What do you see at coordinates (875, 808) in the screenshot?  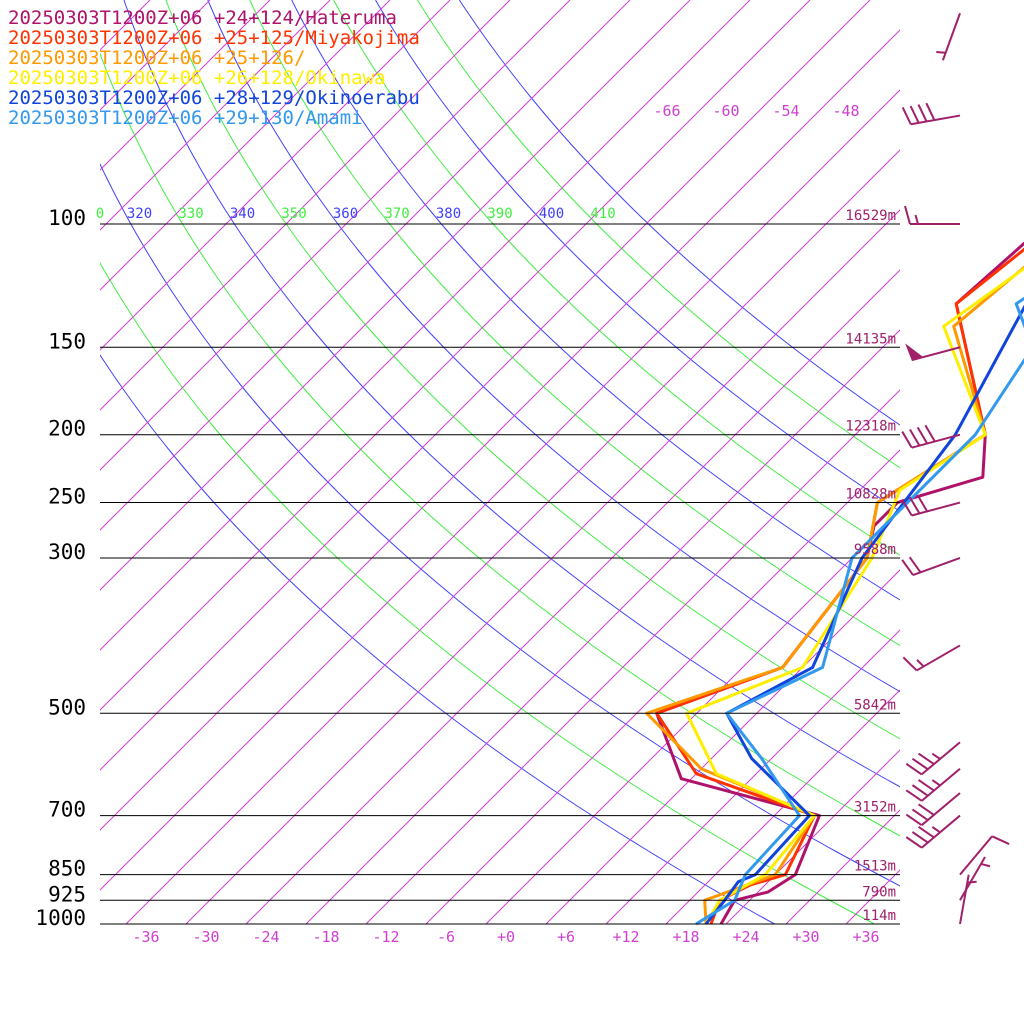 I see `height-label: 3152m` at bounding box center [875, 808].